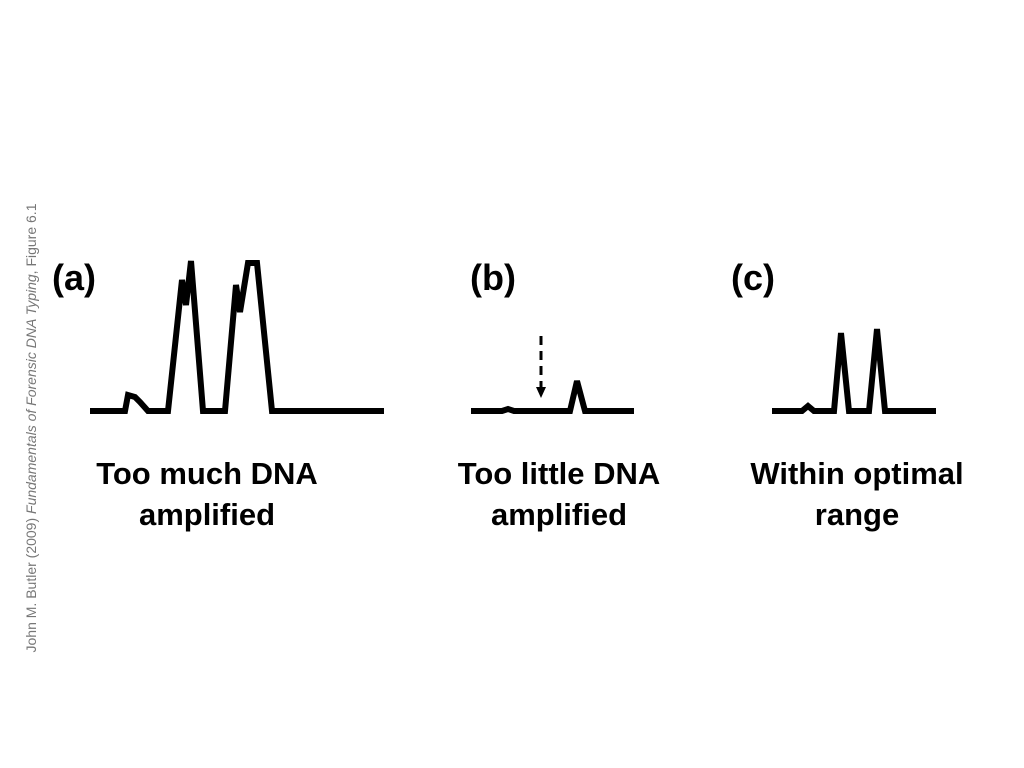  Describe the element at coordinates (207, 473) in the screenshot. I see `caption-line: Too much DNA` at that location.